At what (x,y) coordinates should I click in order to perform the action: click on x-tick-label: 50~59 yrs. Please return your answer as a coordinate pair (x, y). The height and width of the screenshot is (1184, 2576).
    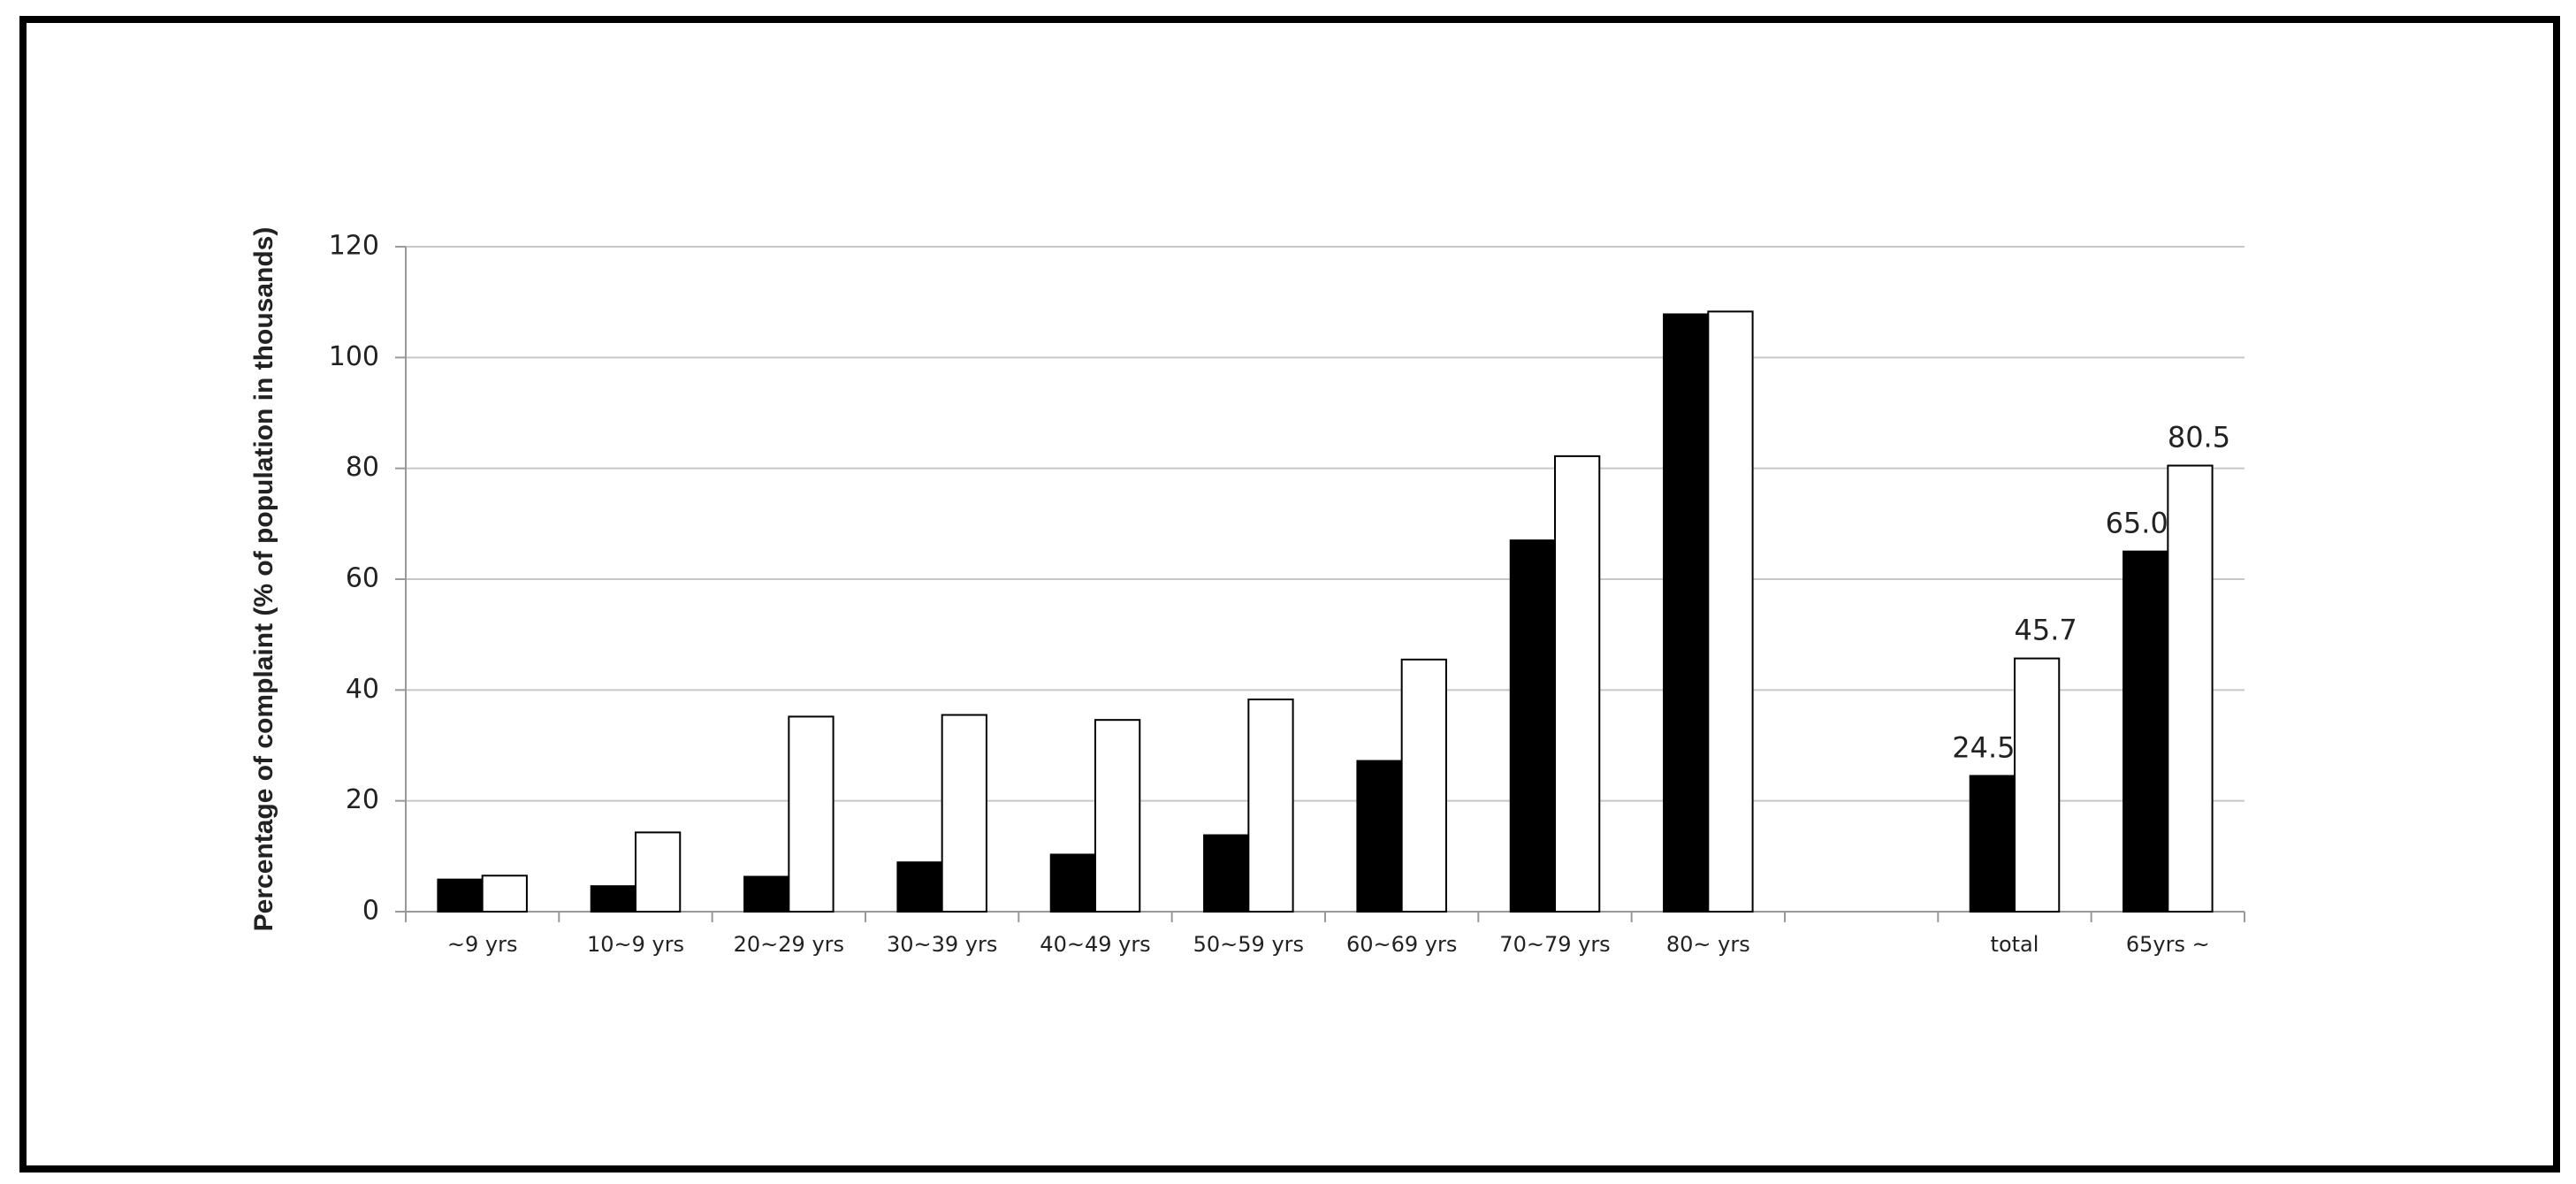
    Looking at the image, I should click on (1248, 944).